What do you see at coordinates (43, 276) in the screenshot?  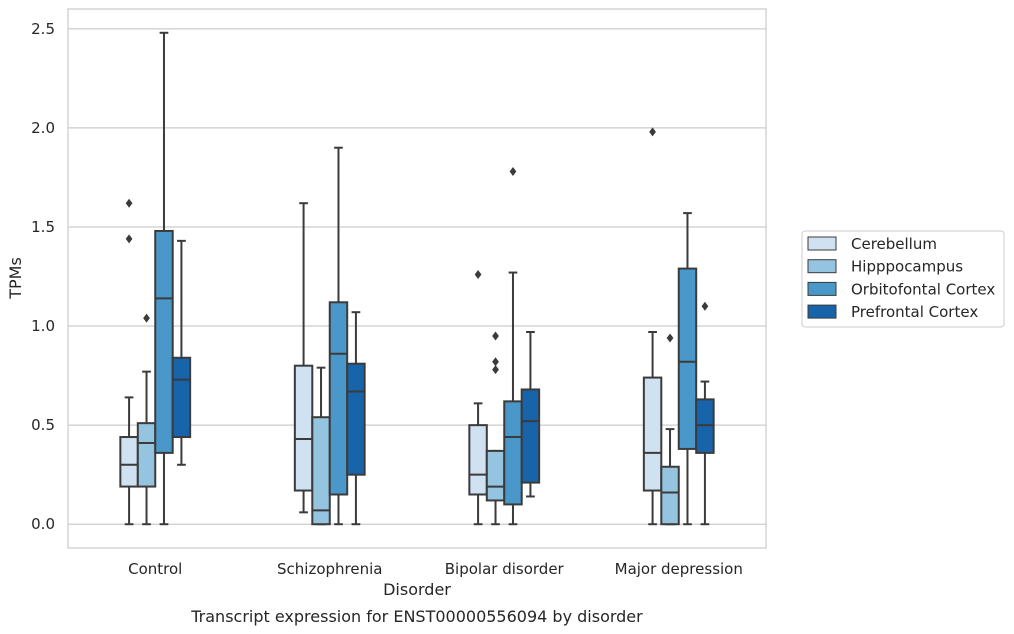 I see `y-tick-labels: 0.0 0.5 1.0 1.5 2.0 2.5` at bounding box center [43, 276].